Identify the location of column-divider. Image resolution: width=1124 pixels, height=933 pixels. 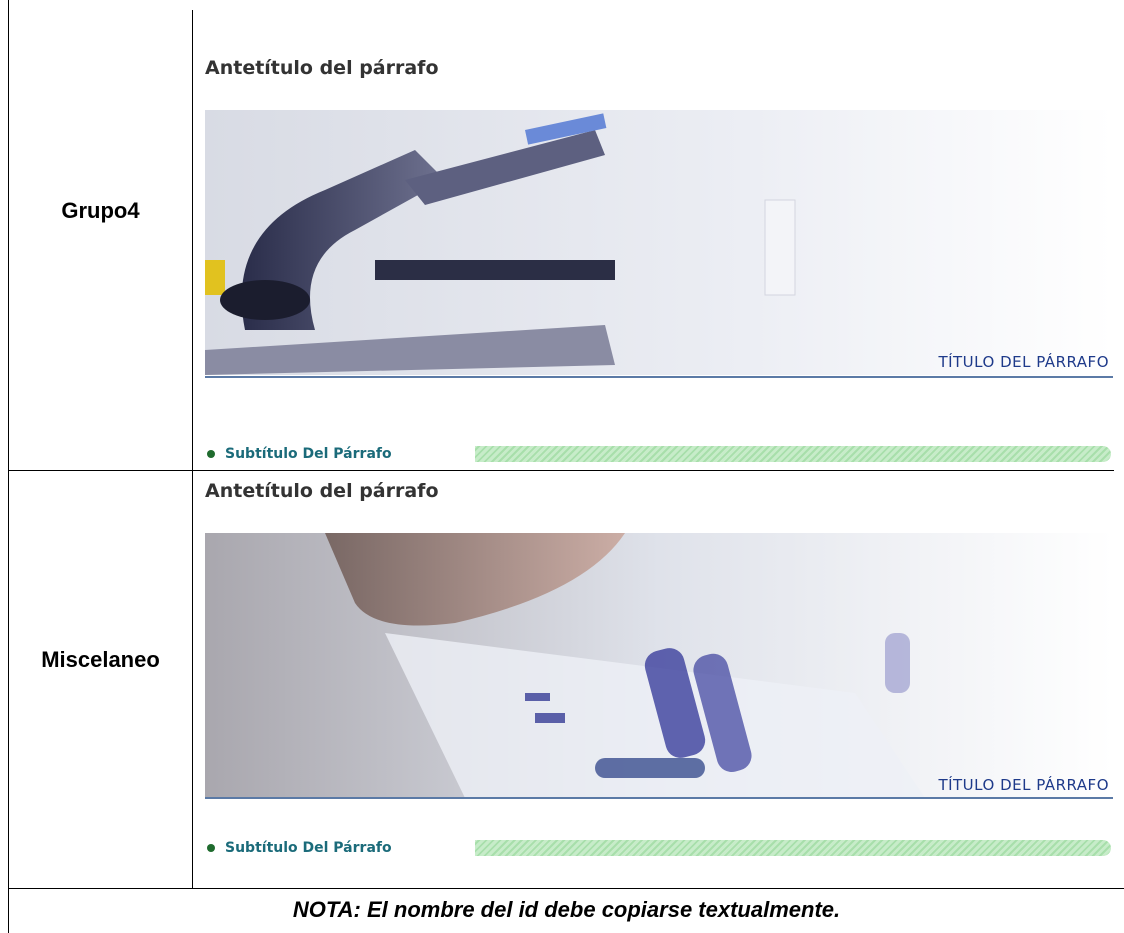
(192, 449).